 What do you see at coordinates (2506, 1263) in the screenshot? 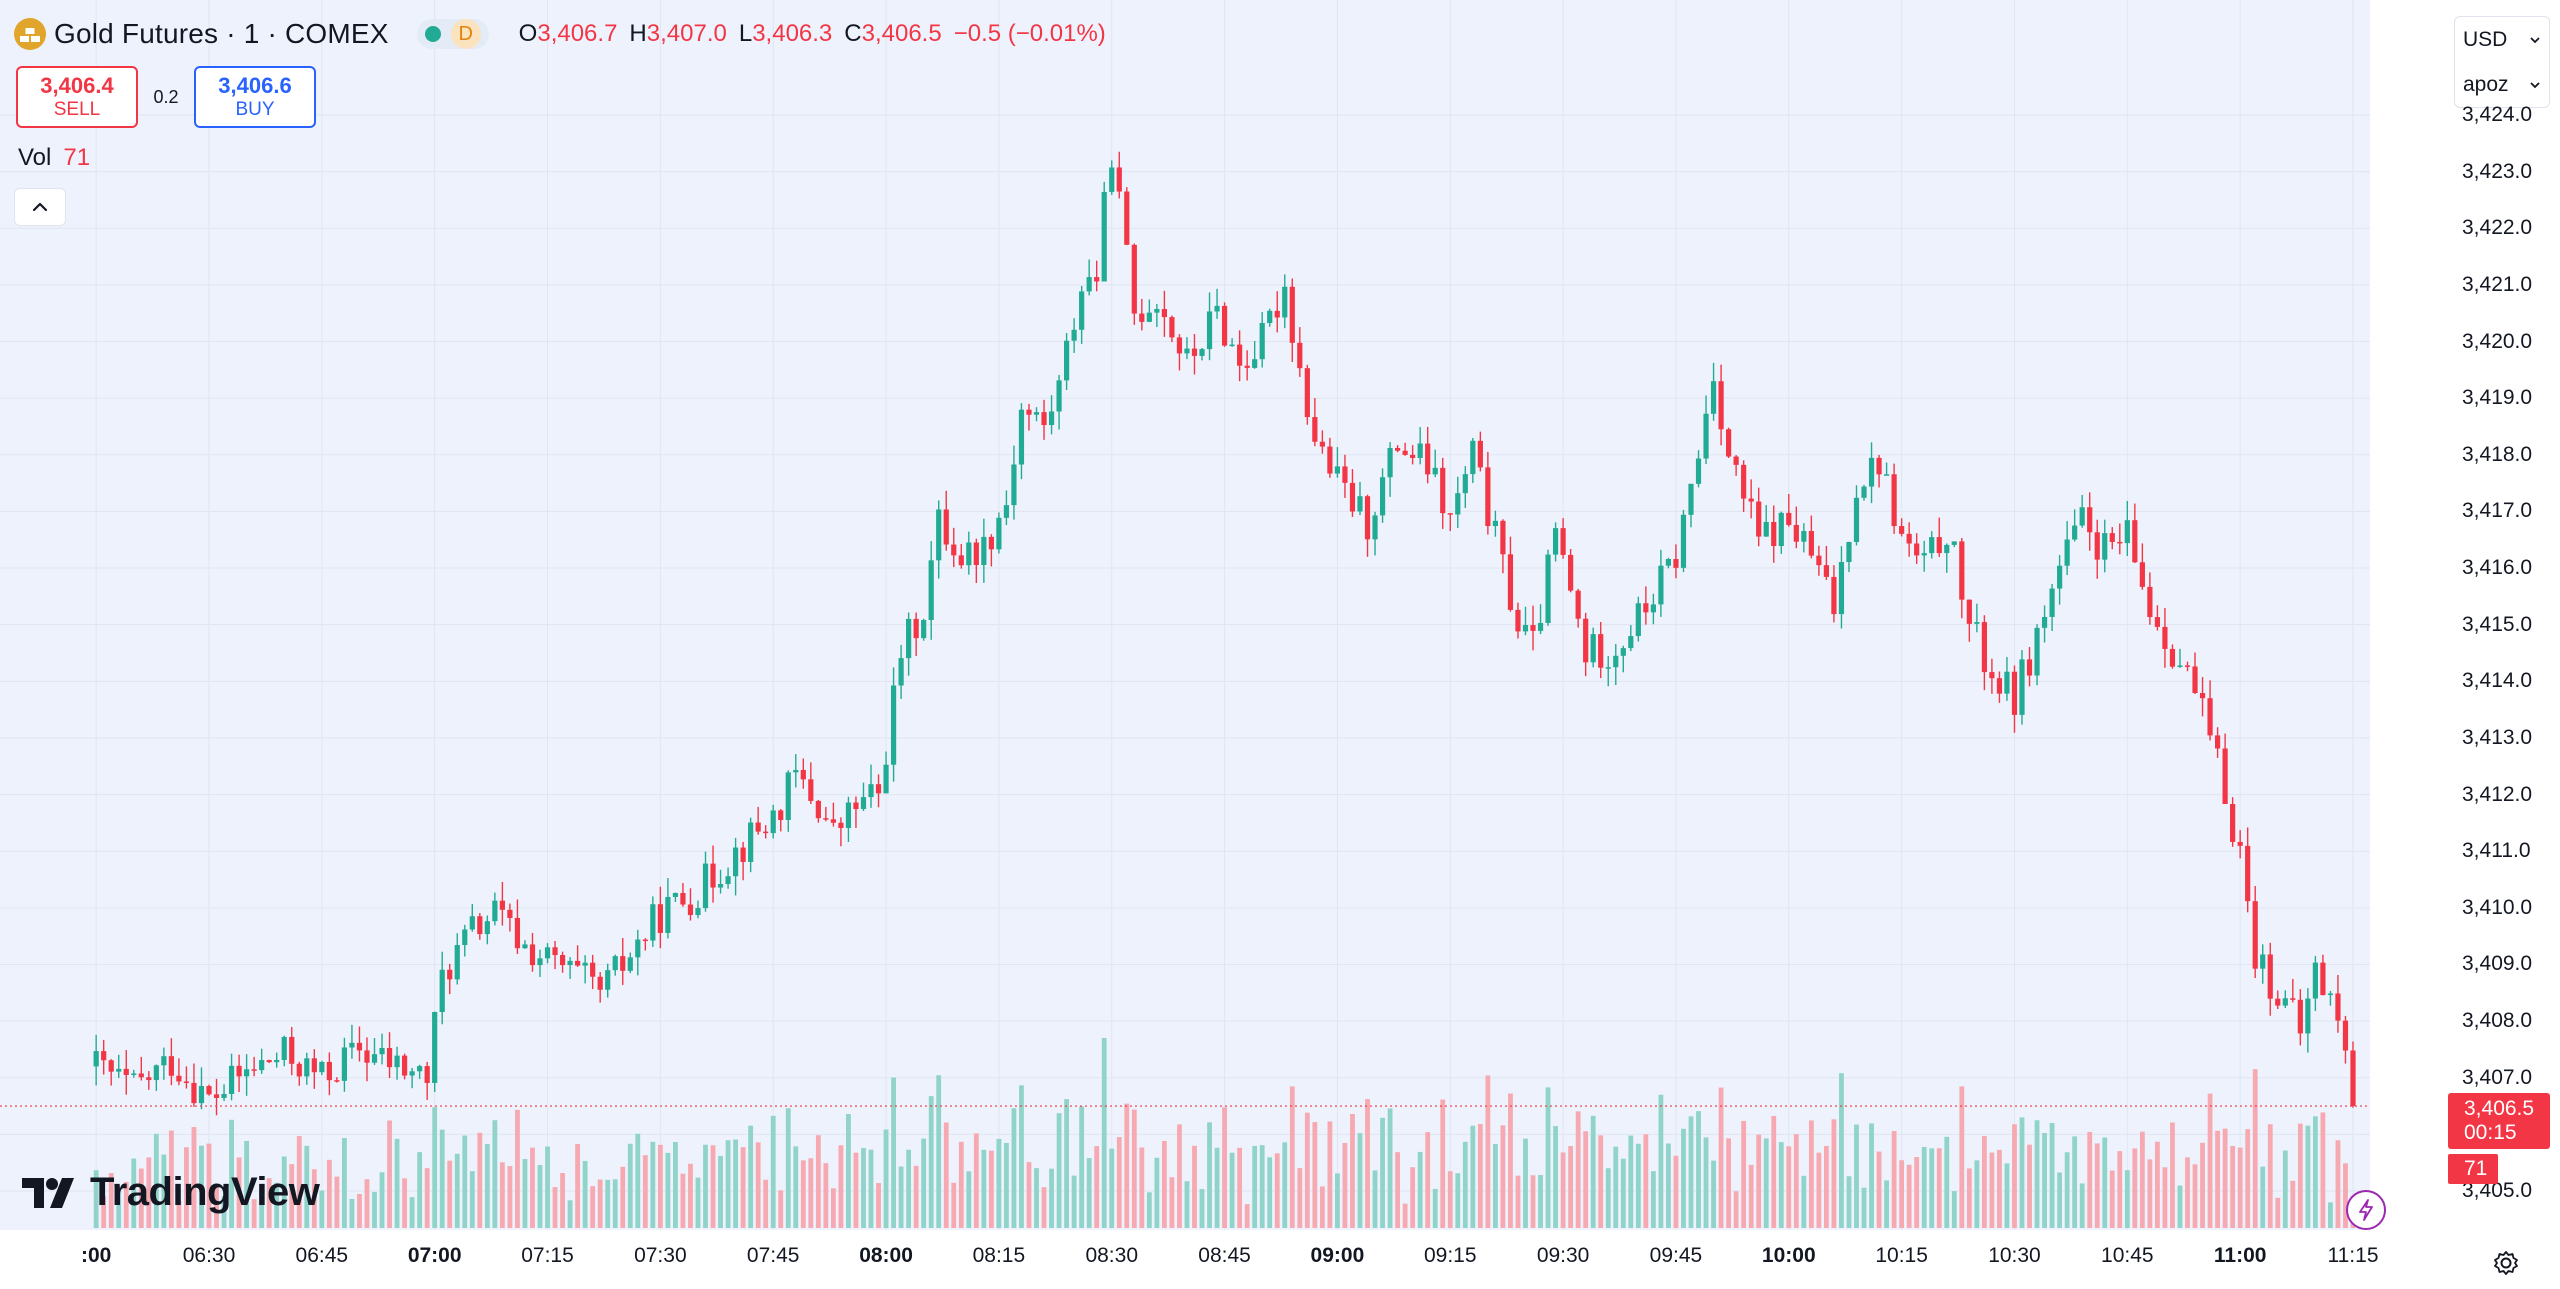
I see `gear-icon` at bounding box center [2506, 1263].